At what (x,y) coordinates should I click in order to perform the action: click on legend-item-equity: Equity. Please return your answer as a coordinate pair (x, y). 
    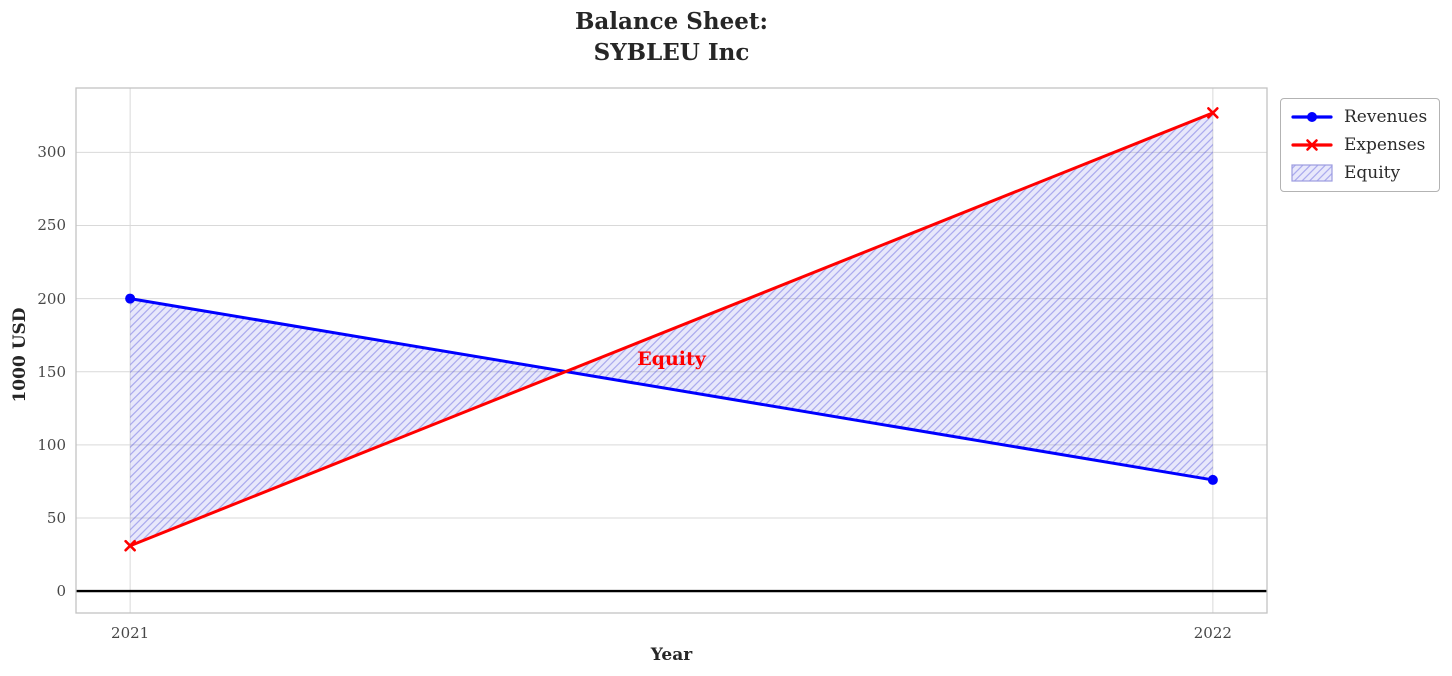
    Looking at the image, I should click on (1358, 173).